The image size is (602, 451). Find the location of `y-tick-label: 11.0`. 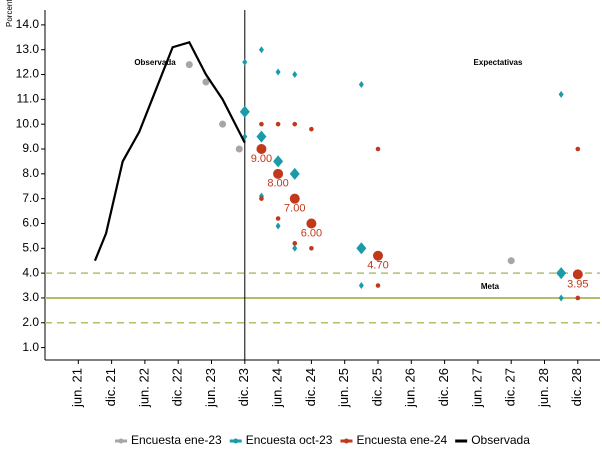

y-tick-label: 11.0 is located at coordinates (28, 99).